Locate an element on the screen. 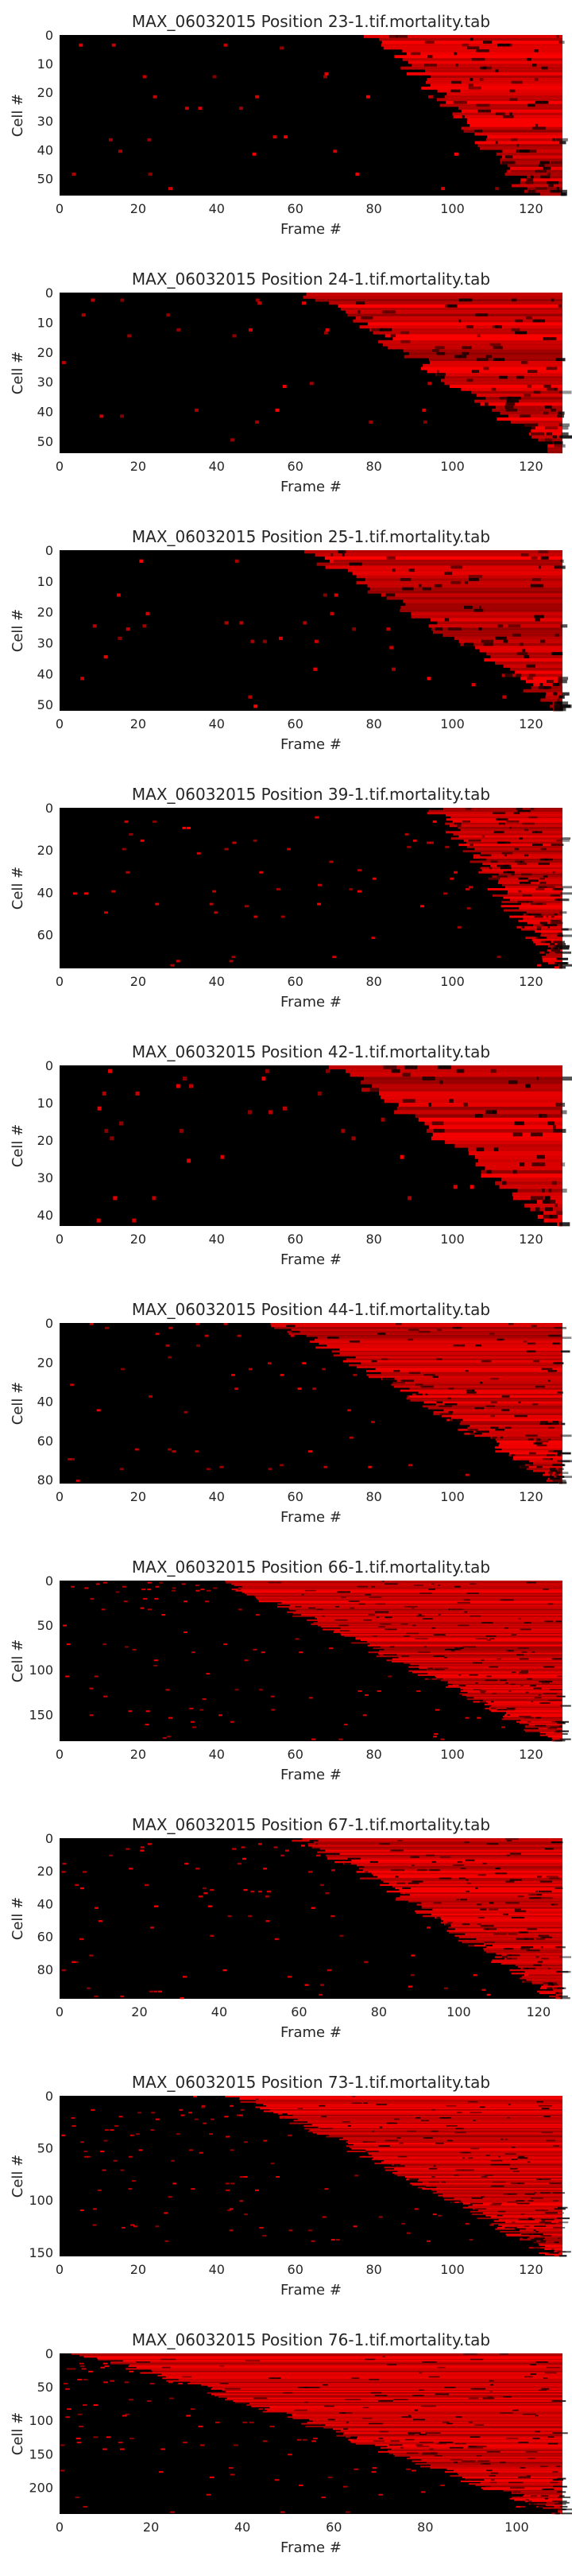 Image resolution: width=572 pixels, height=2576 pixels. x-axis-label: Frame # is located at coordinates (311, 2032).